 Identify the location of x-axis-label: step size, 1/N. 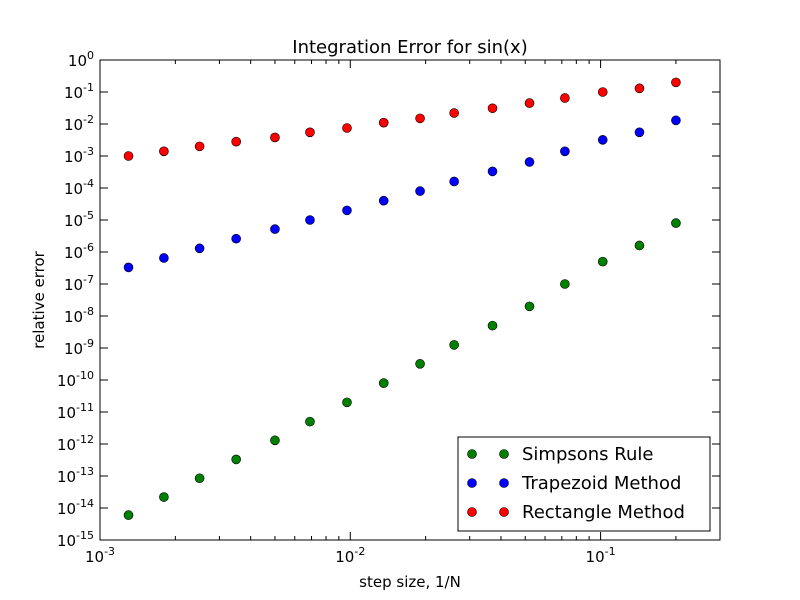
(410, 582).